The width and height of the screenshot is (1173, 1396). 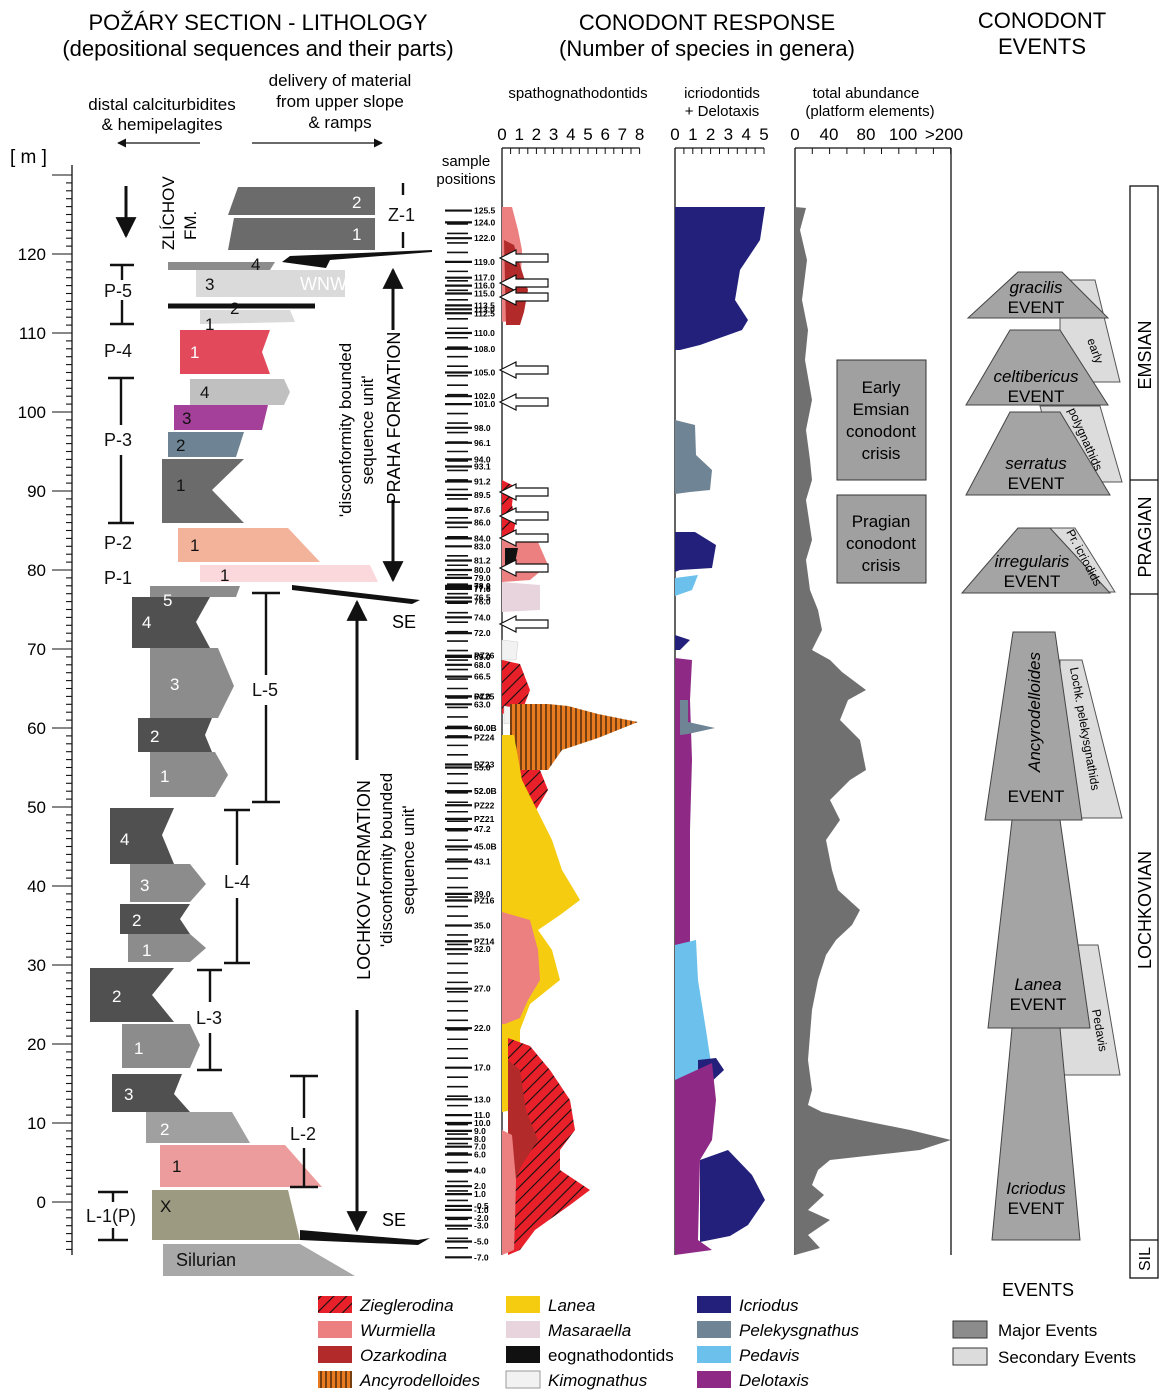 What do you see at coordinates (36, 649) in the screenshot?
I see `scale-label: 70` at bounding box center [36, 649].